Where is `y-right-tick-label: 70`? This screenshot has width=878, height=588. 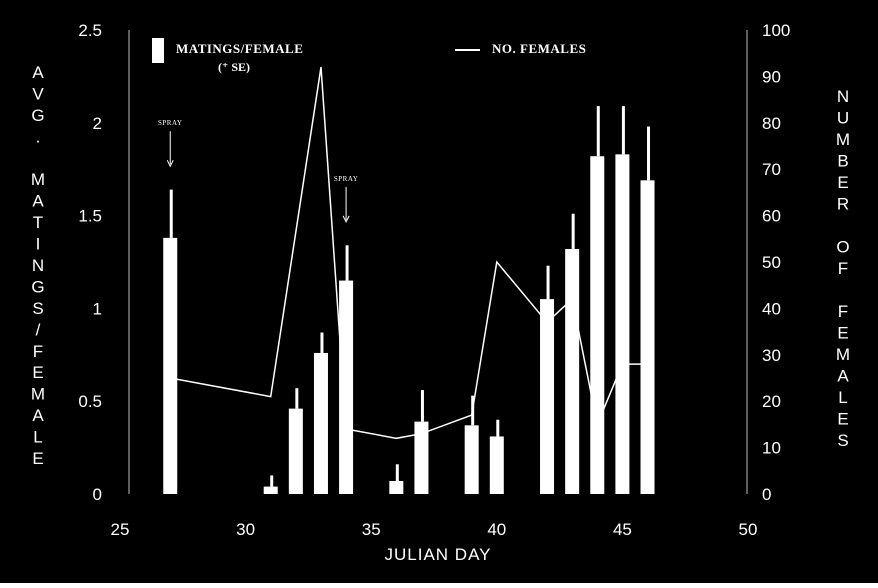 y-right-tick-label: 70 is located at coordinates (771, 169).